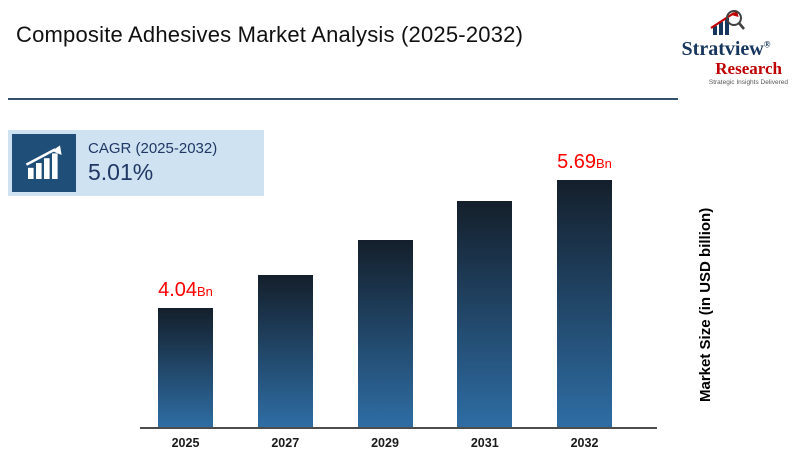  Describe the element at coordinates (584, 303) in the screenshot. I see `bar-2032` at that location.